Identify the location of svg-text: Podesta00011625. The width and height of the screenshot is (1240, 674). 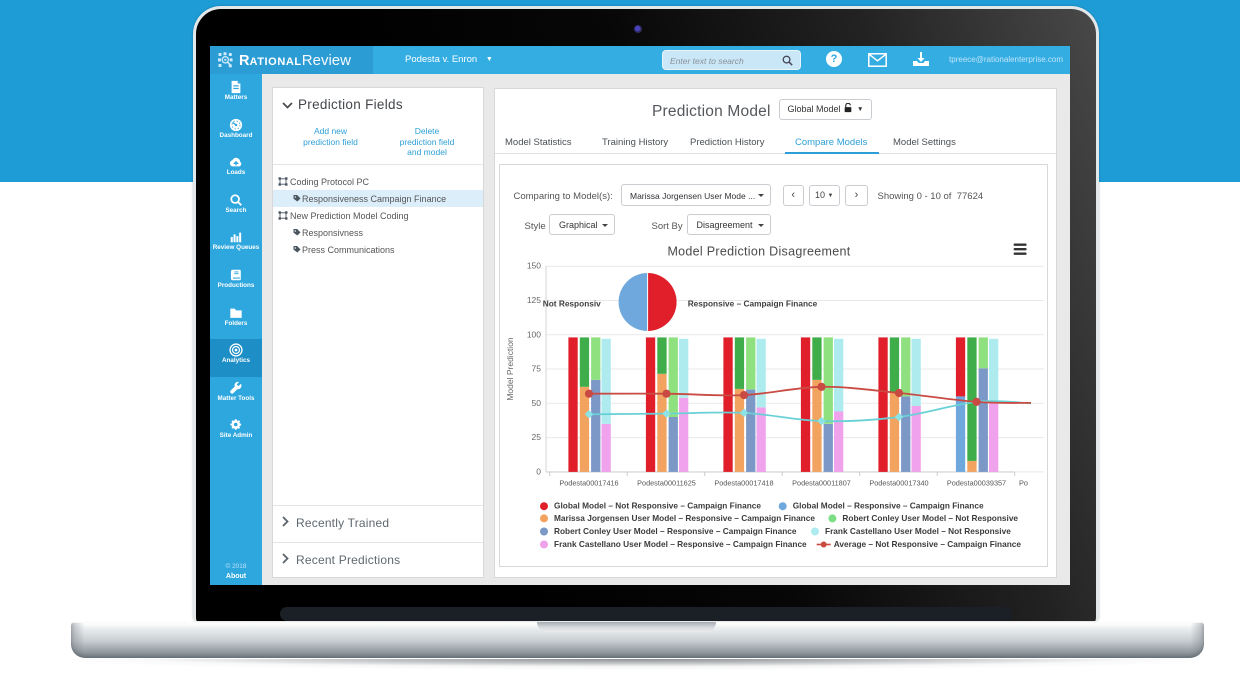
(666, 483).